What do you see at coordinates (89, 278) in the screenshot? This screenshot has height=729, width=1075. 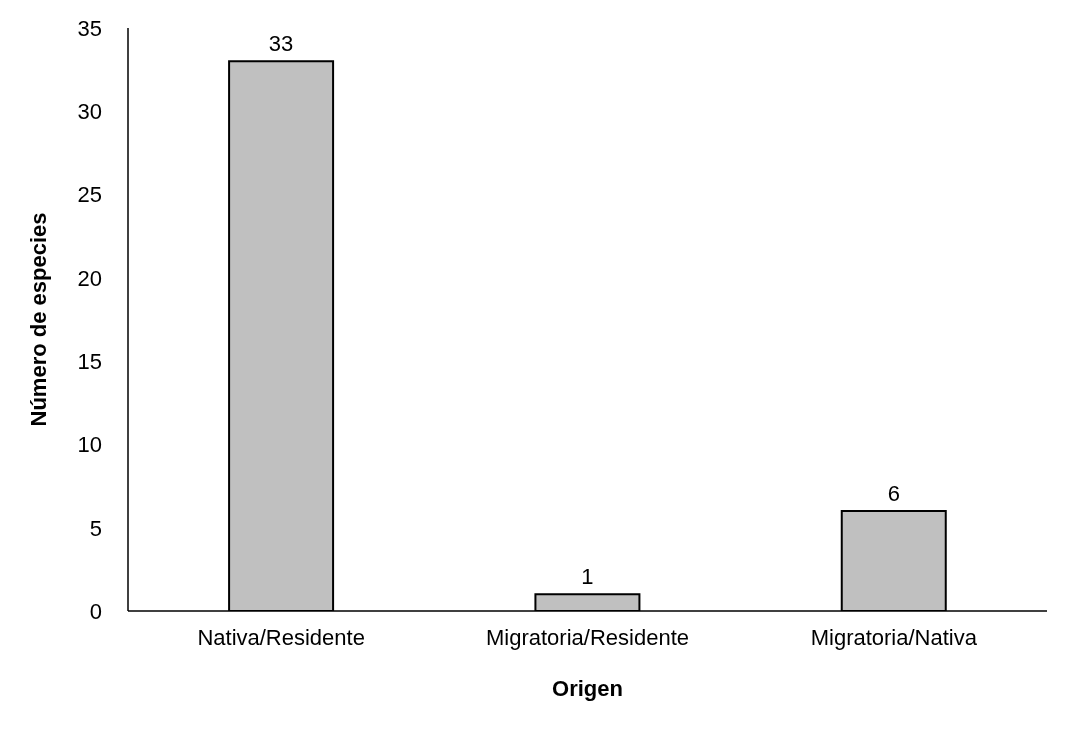 I see `y-tick-label: 20` at bounding box center [89, 278].